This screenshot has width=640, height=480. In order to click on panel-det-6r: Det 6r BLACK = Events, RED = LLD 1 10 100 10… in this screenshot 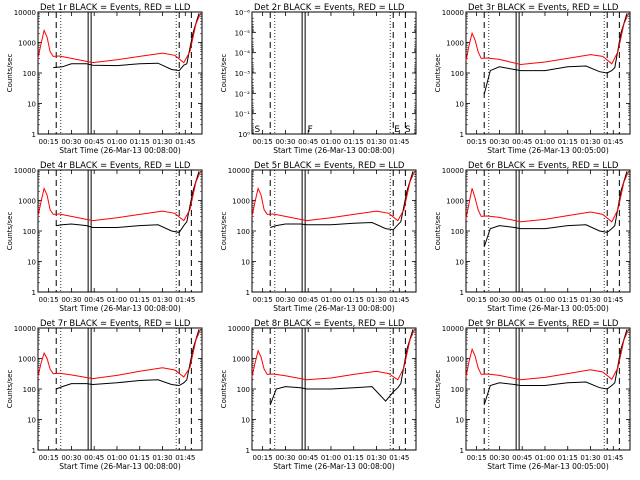, I will do `click(532, 237)`.